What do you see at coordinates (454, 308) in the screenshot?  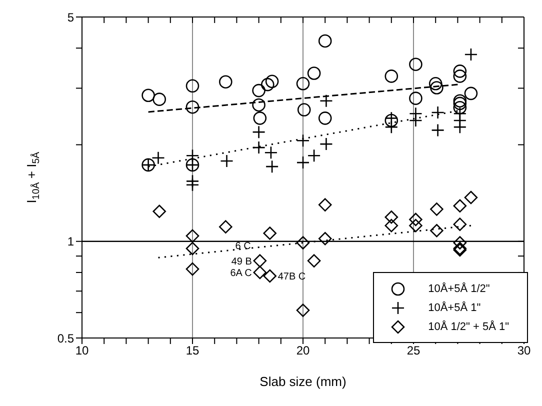 I see `legend-label: 10Å+5Å 1"` at bounding box center [454, 308].